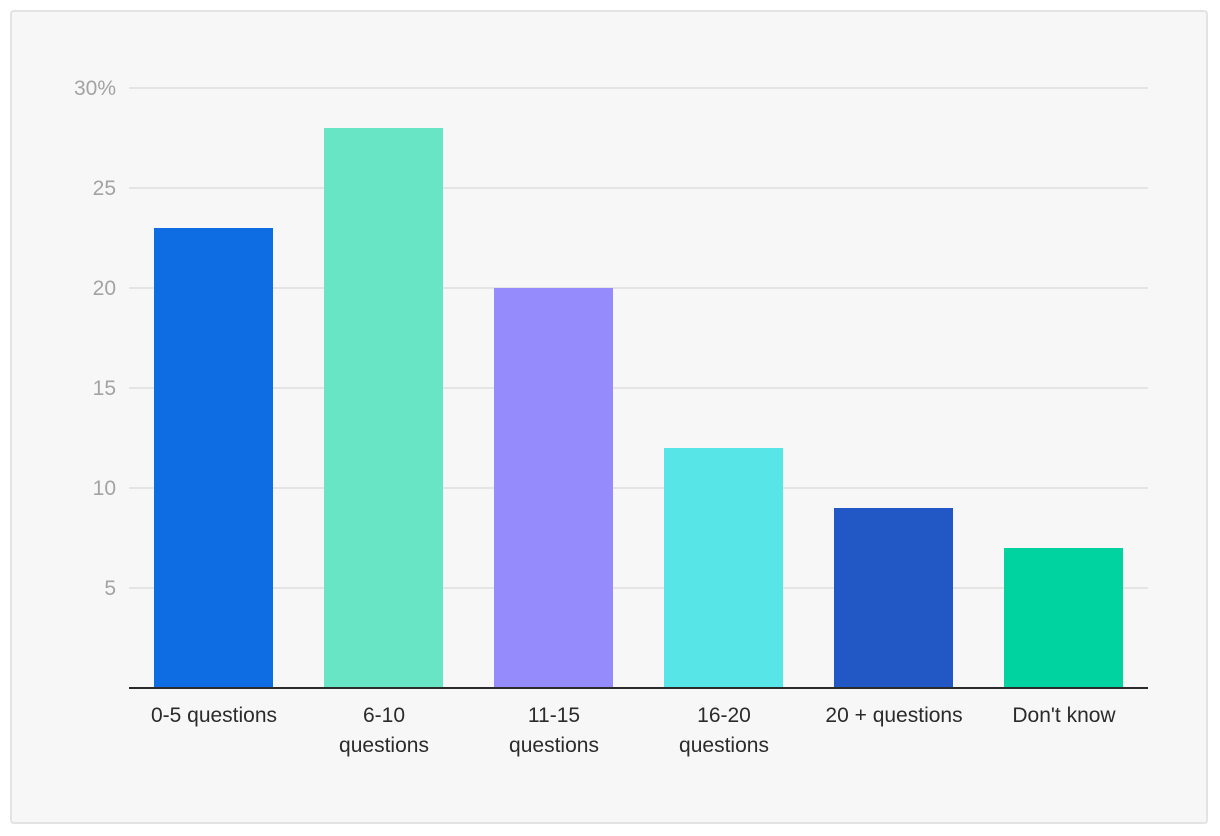 This screenshot has width=1220, height=836. I want to click on y-tick-label: 25, so click(104, 188).